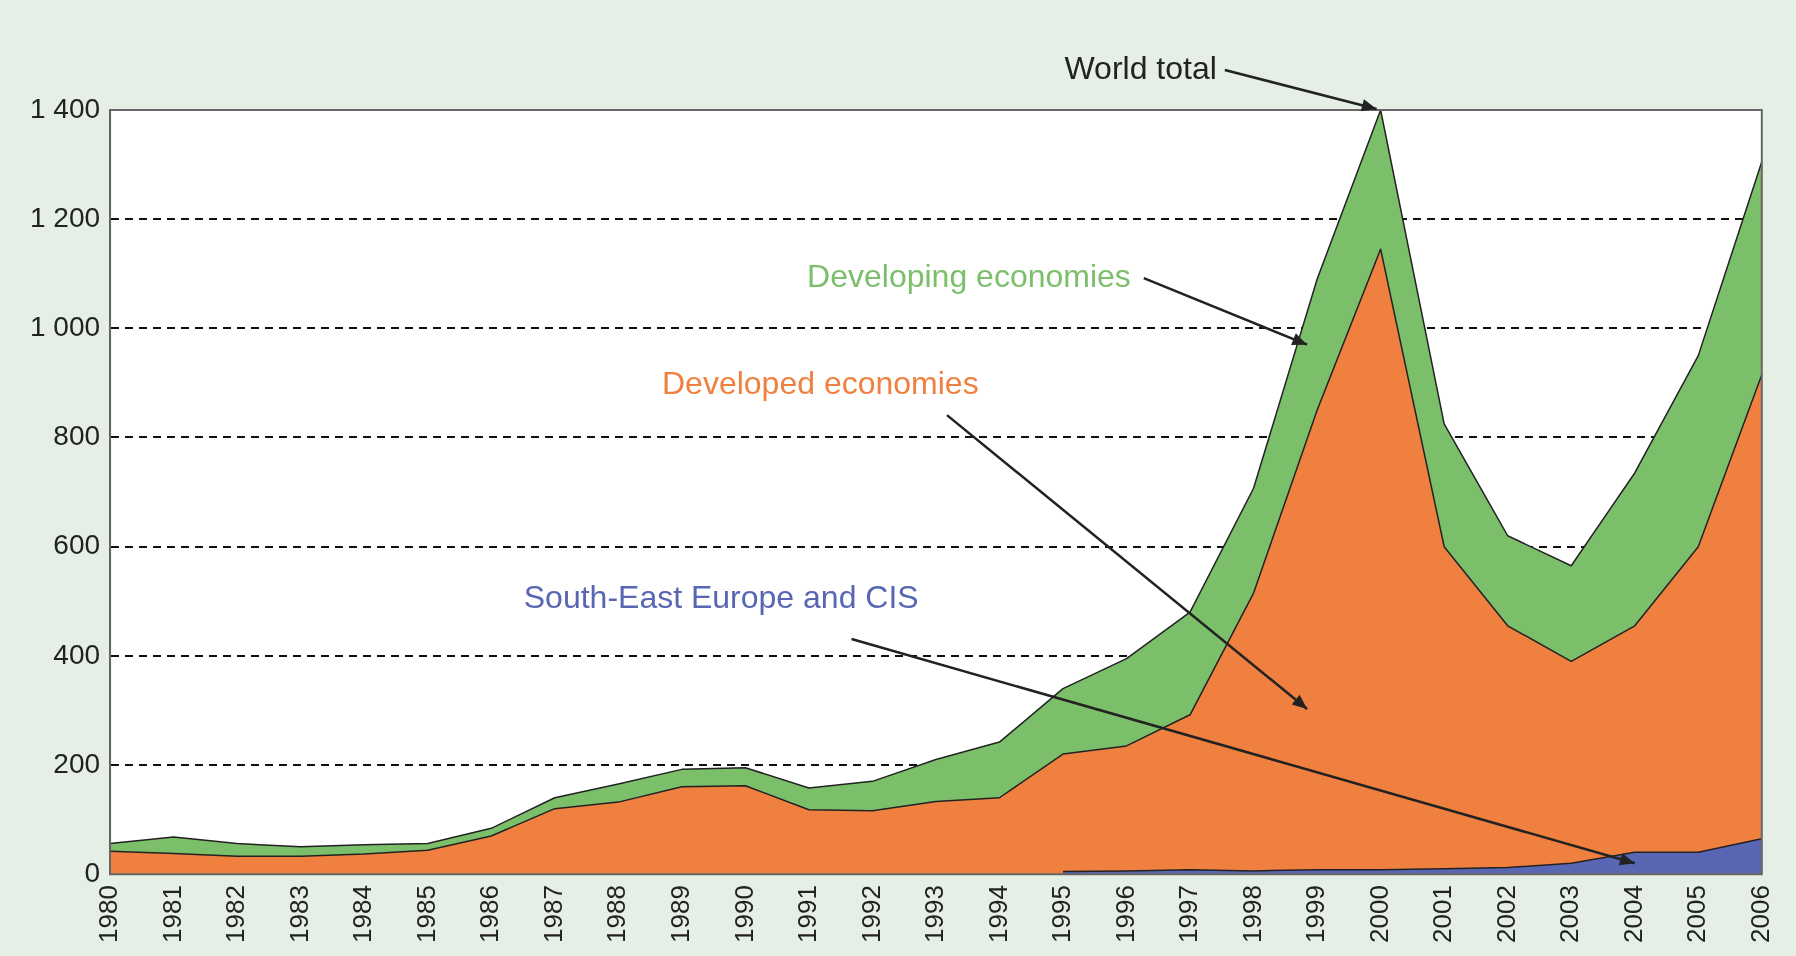 This screenshot has width=1796, height=956. I want to click on x-tick-label: 1994, so click(997, 914).